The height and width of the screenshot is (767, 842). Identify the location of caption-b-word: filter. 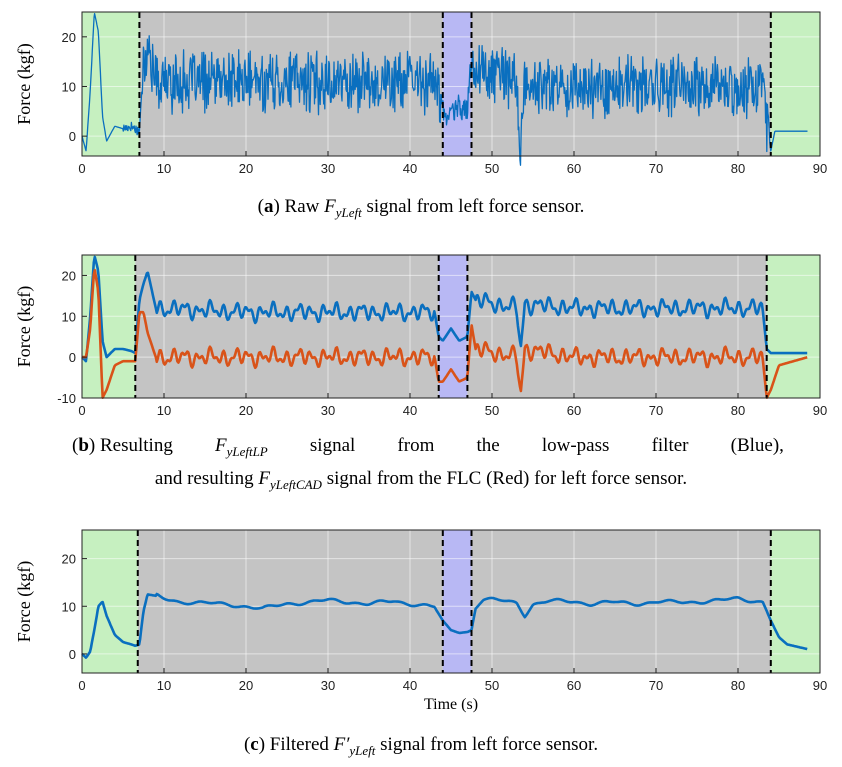
(670, 445).